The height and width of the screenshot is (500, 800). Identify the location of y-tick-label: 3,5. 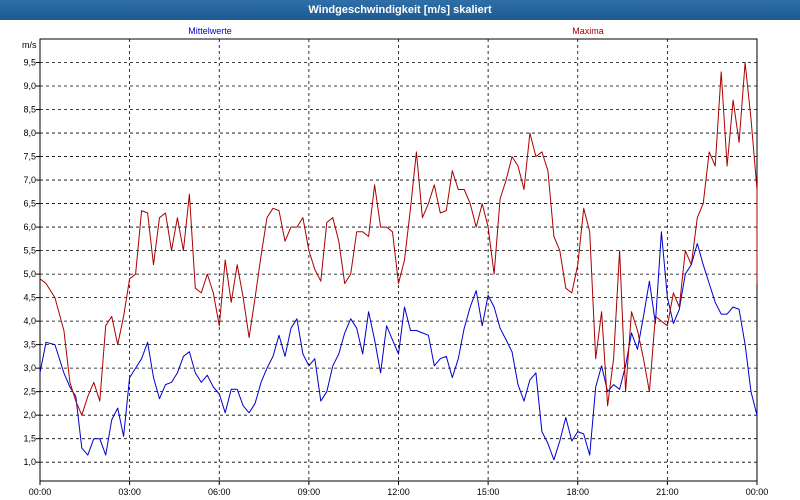
(29, 345).